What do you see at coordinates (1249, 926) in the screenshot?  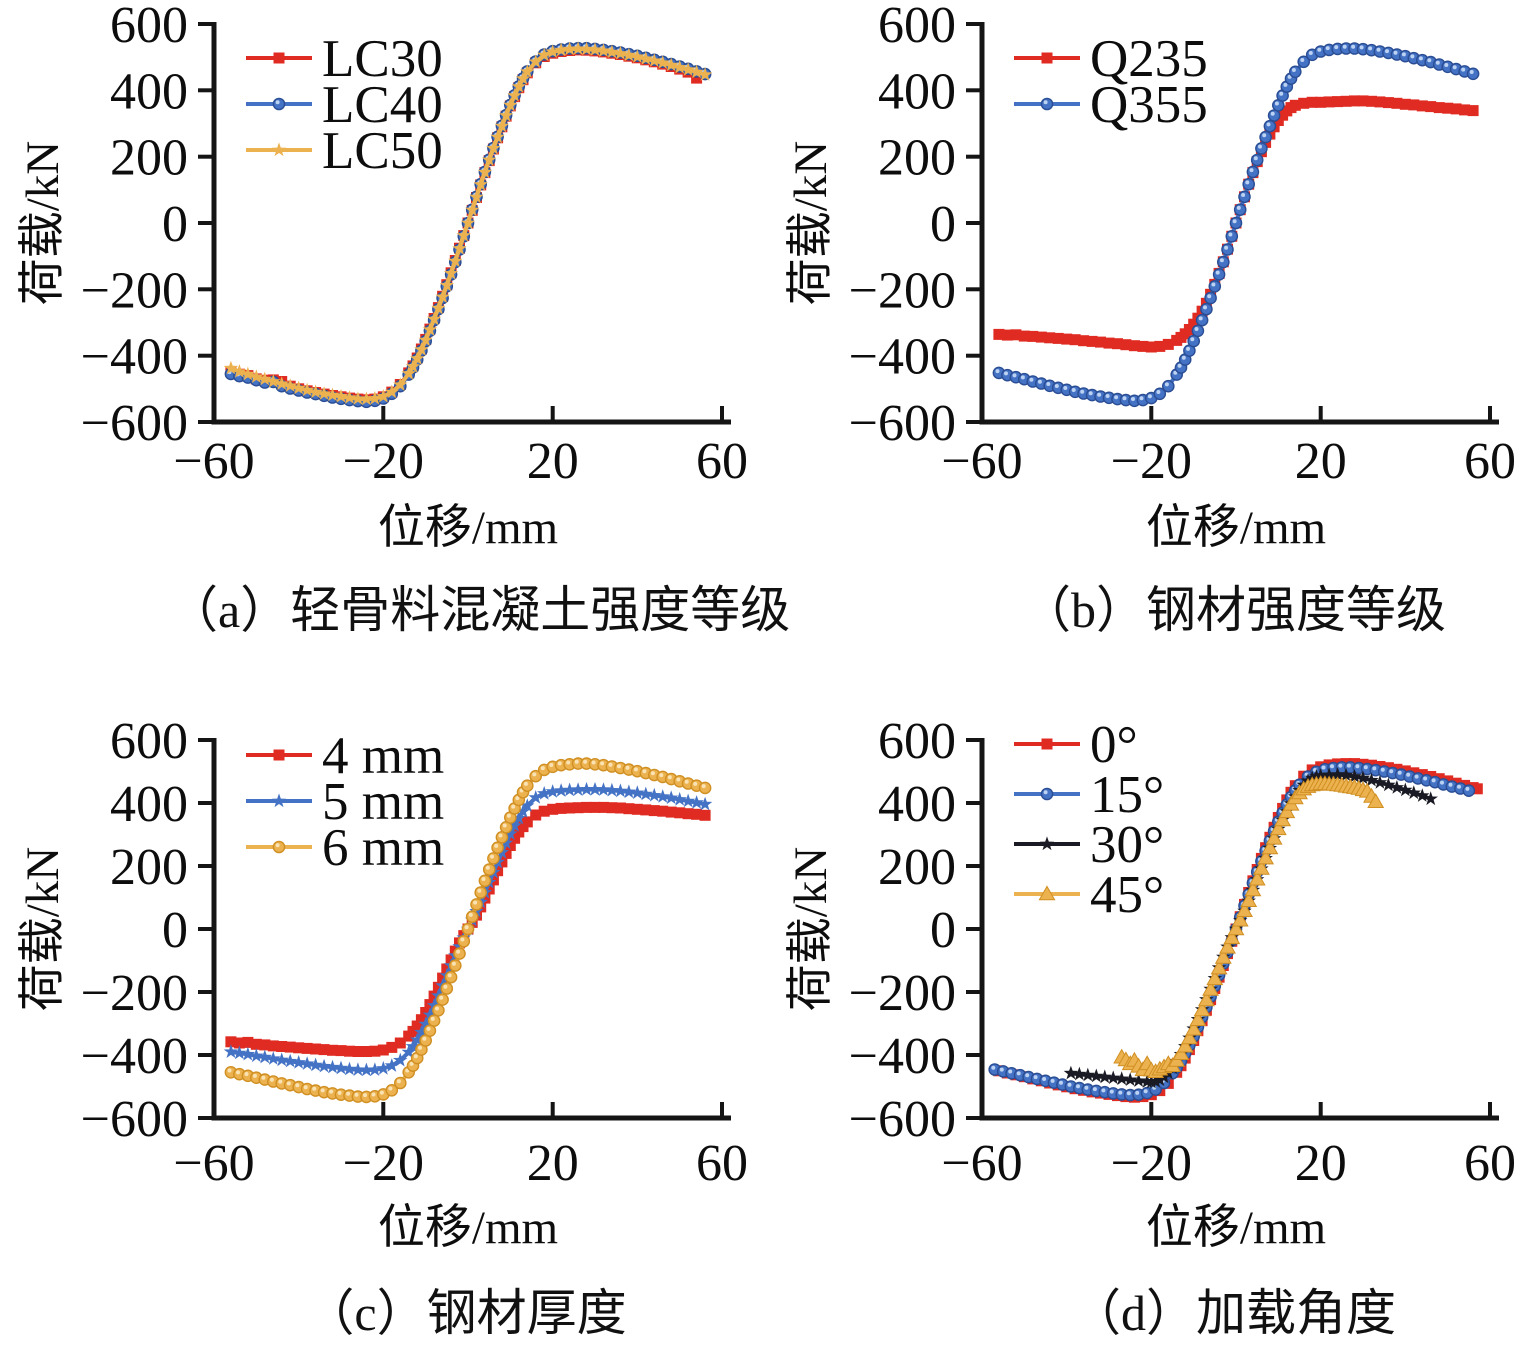 I see `series-45°` at bounding box center [1249, 926].